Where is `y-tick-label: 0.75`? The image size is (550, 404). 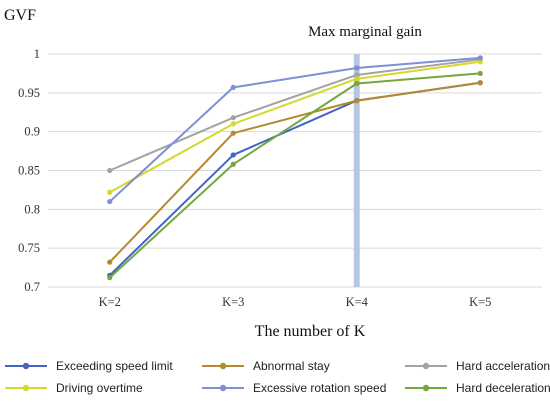 y-tick-label: 0.75 is located at coordinates (29, 248).